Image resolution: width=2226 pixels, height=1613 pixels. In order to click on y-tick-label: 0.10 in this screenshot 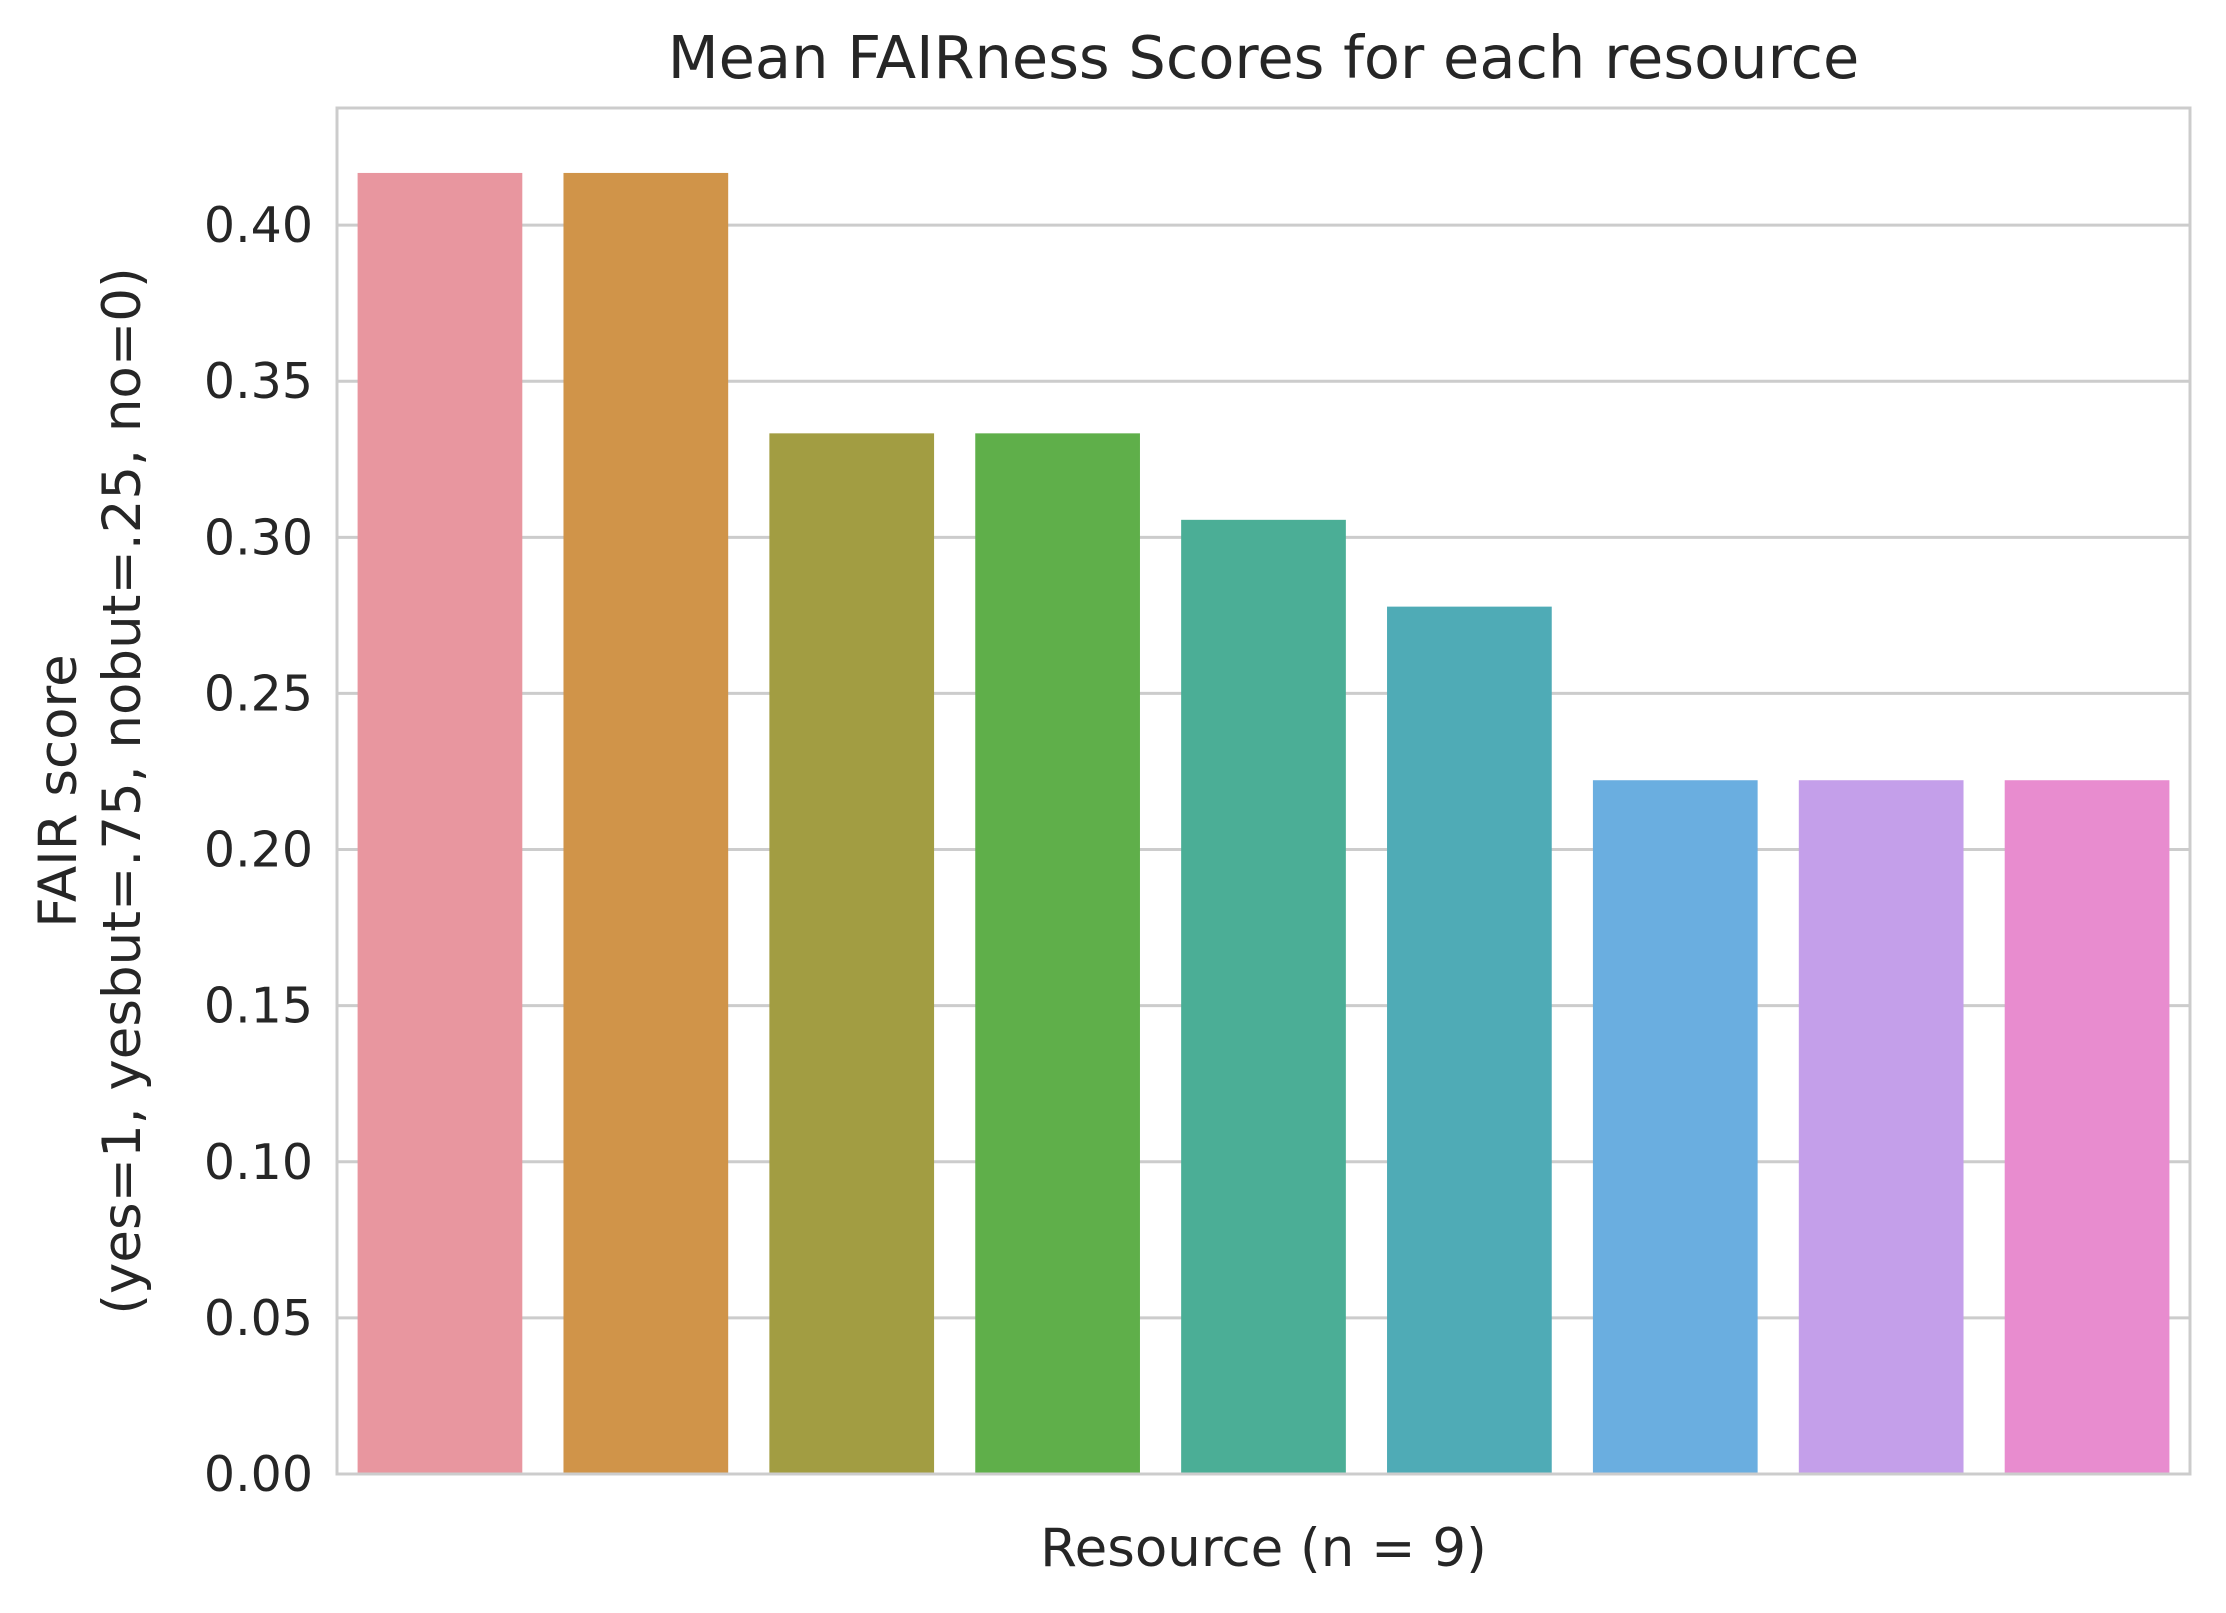, I will do `click(258, 1162)`.